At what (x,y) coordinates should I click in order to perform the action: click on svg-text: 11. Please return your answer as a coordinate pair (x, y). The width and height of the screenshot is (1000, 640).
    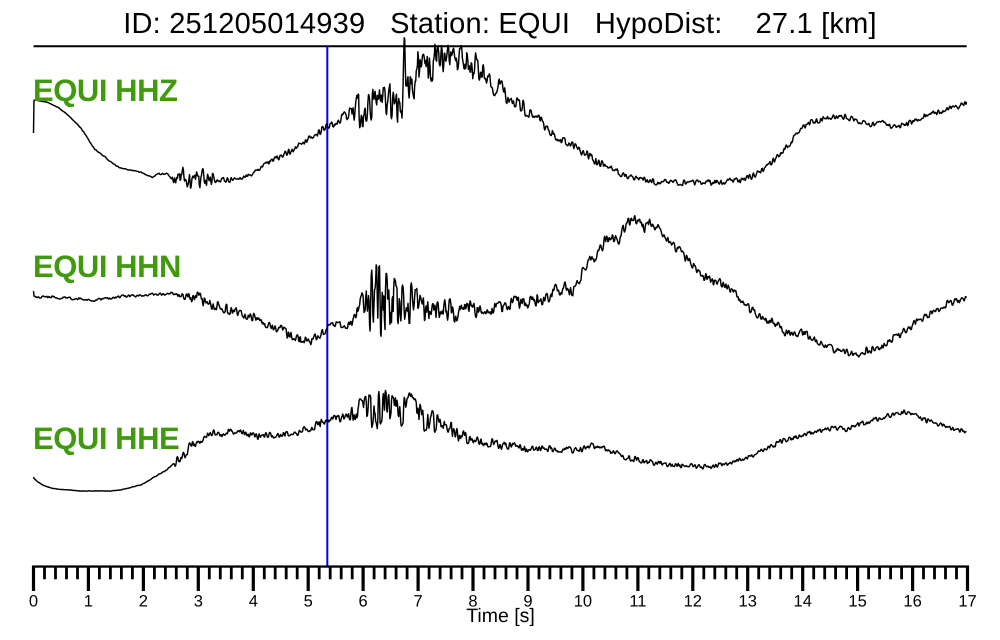
    Looking at the image, I should click on (637, 602).